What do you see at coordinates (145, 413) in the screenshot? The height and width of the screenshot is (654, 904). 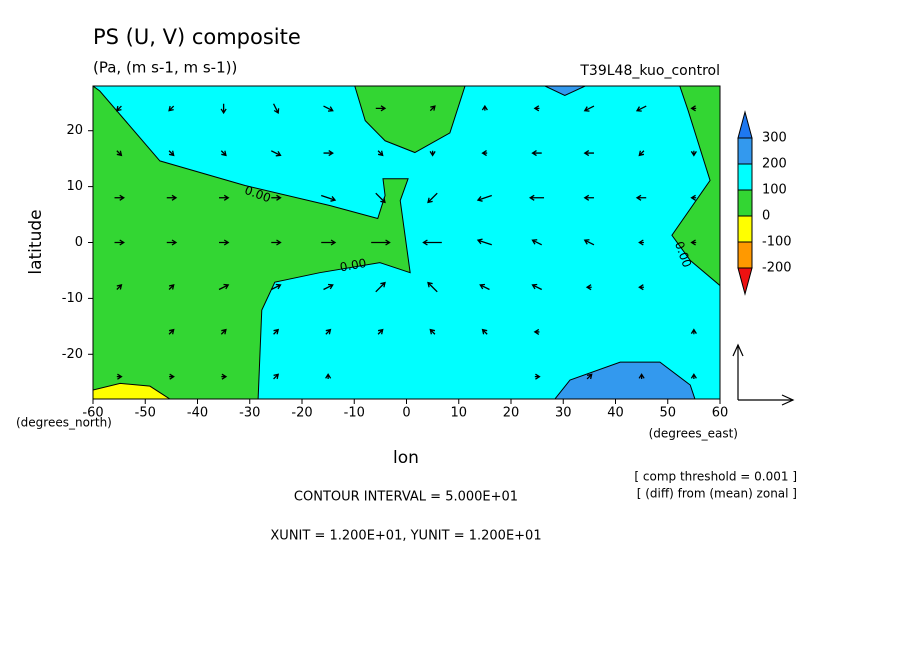 I see `x-tick-label: -50` at bounding box center [145, 413].